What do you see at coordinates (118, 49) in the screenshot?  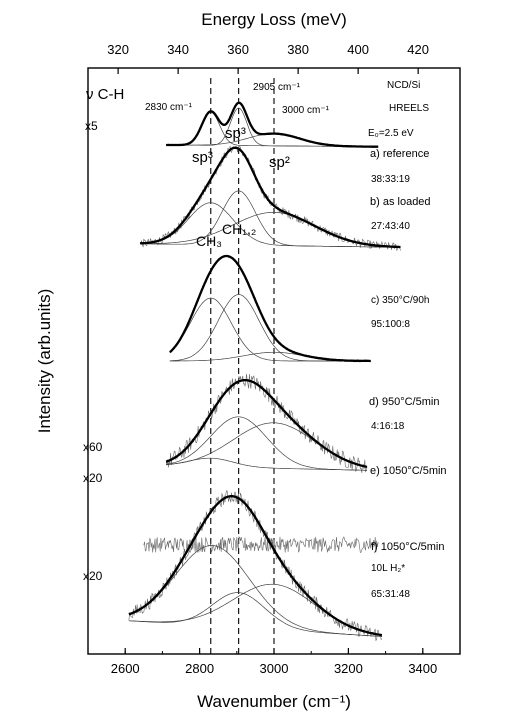 I see `top-tick-label: 320` at bounding box center [118, 49].